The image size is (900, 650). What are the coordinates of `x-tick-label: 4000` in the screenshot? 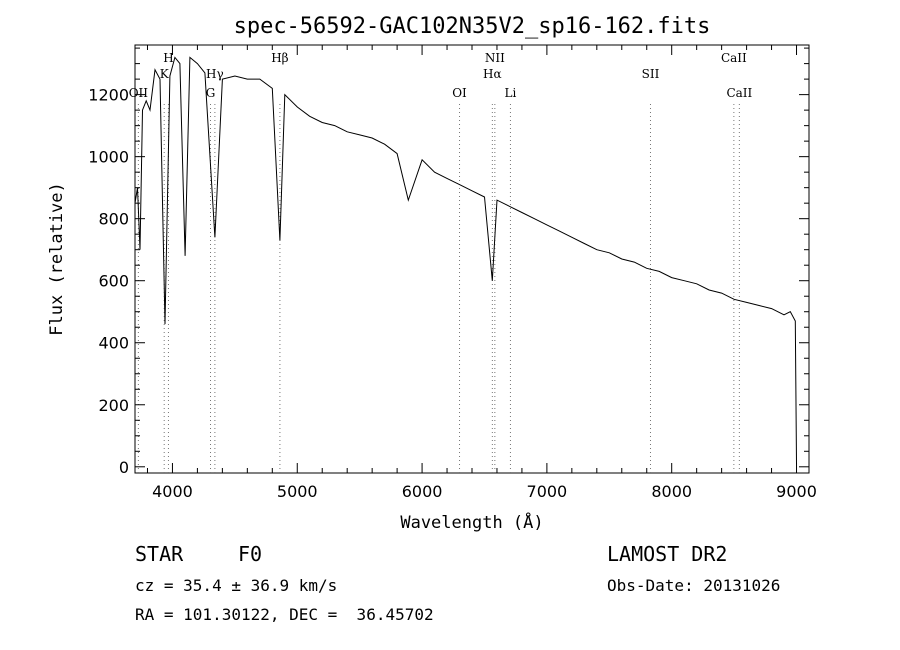 It's located at (172, 491).